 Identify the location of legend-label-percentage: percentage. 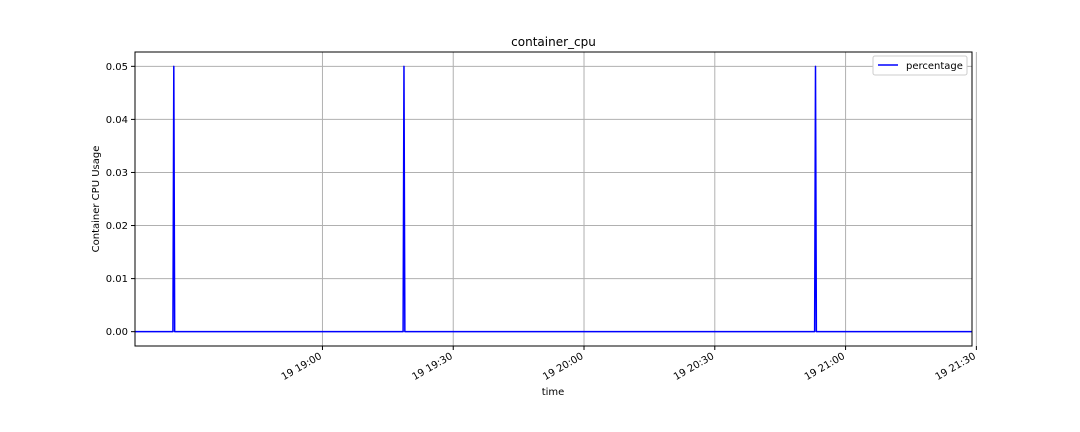
(934, 66).